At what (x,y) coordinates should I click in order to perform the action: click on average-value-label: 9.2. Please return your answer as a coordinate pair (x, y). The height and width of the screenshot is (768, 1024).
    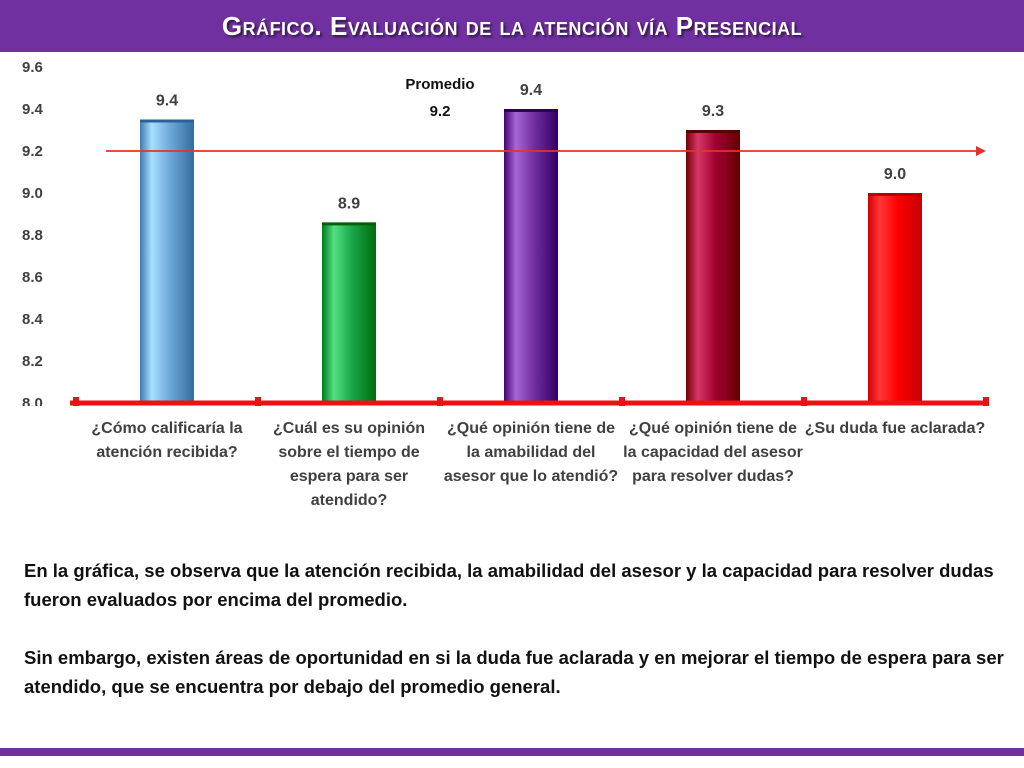
    Looking at the image, I should click on (440, 111).